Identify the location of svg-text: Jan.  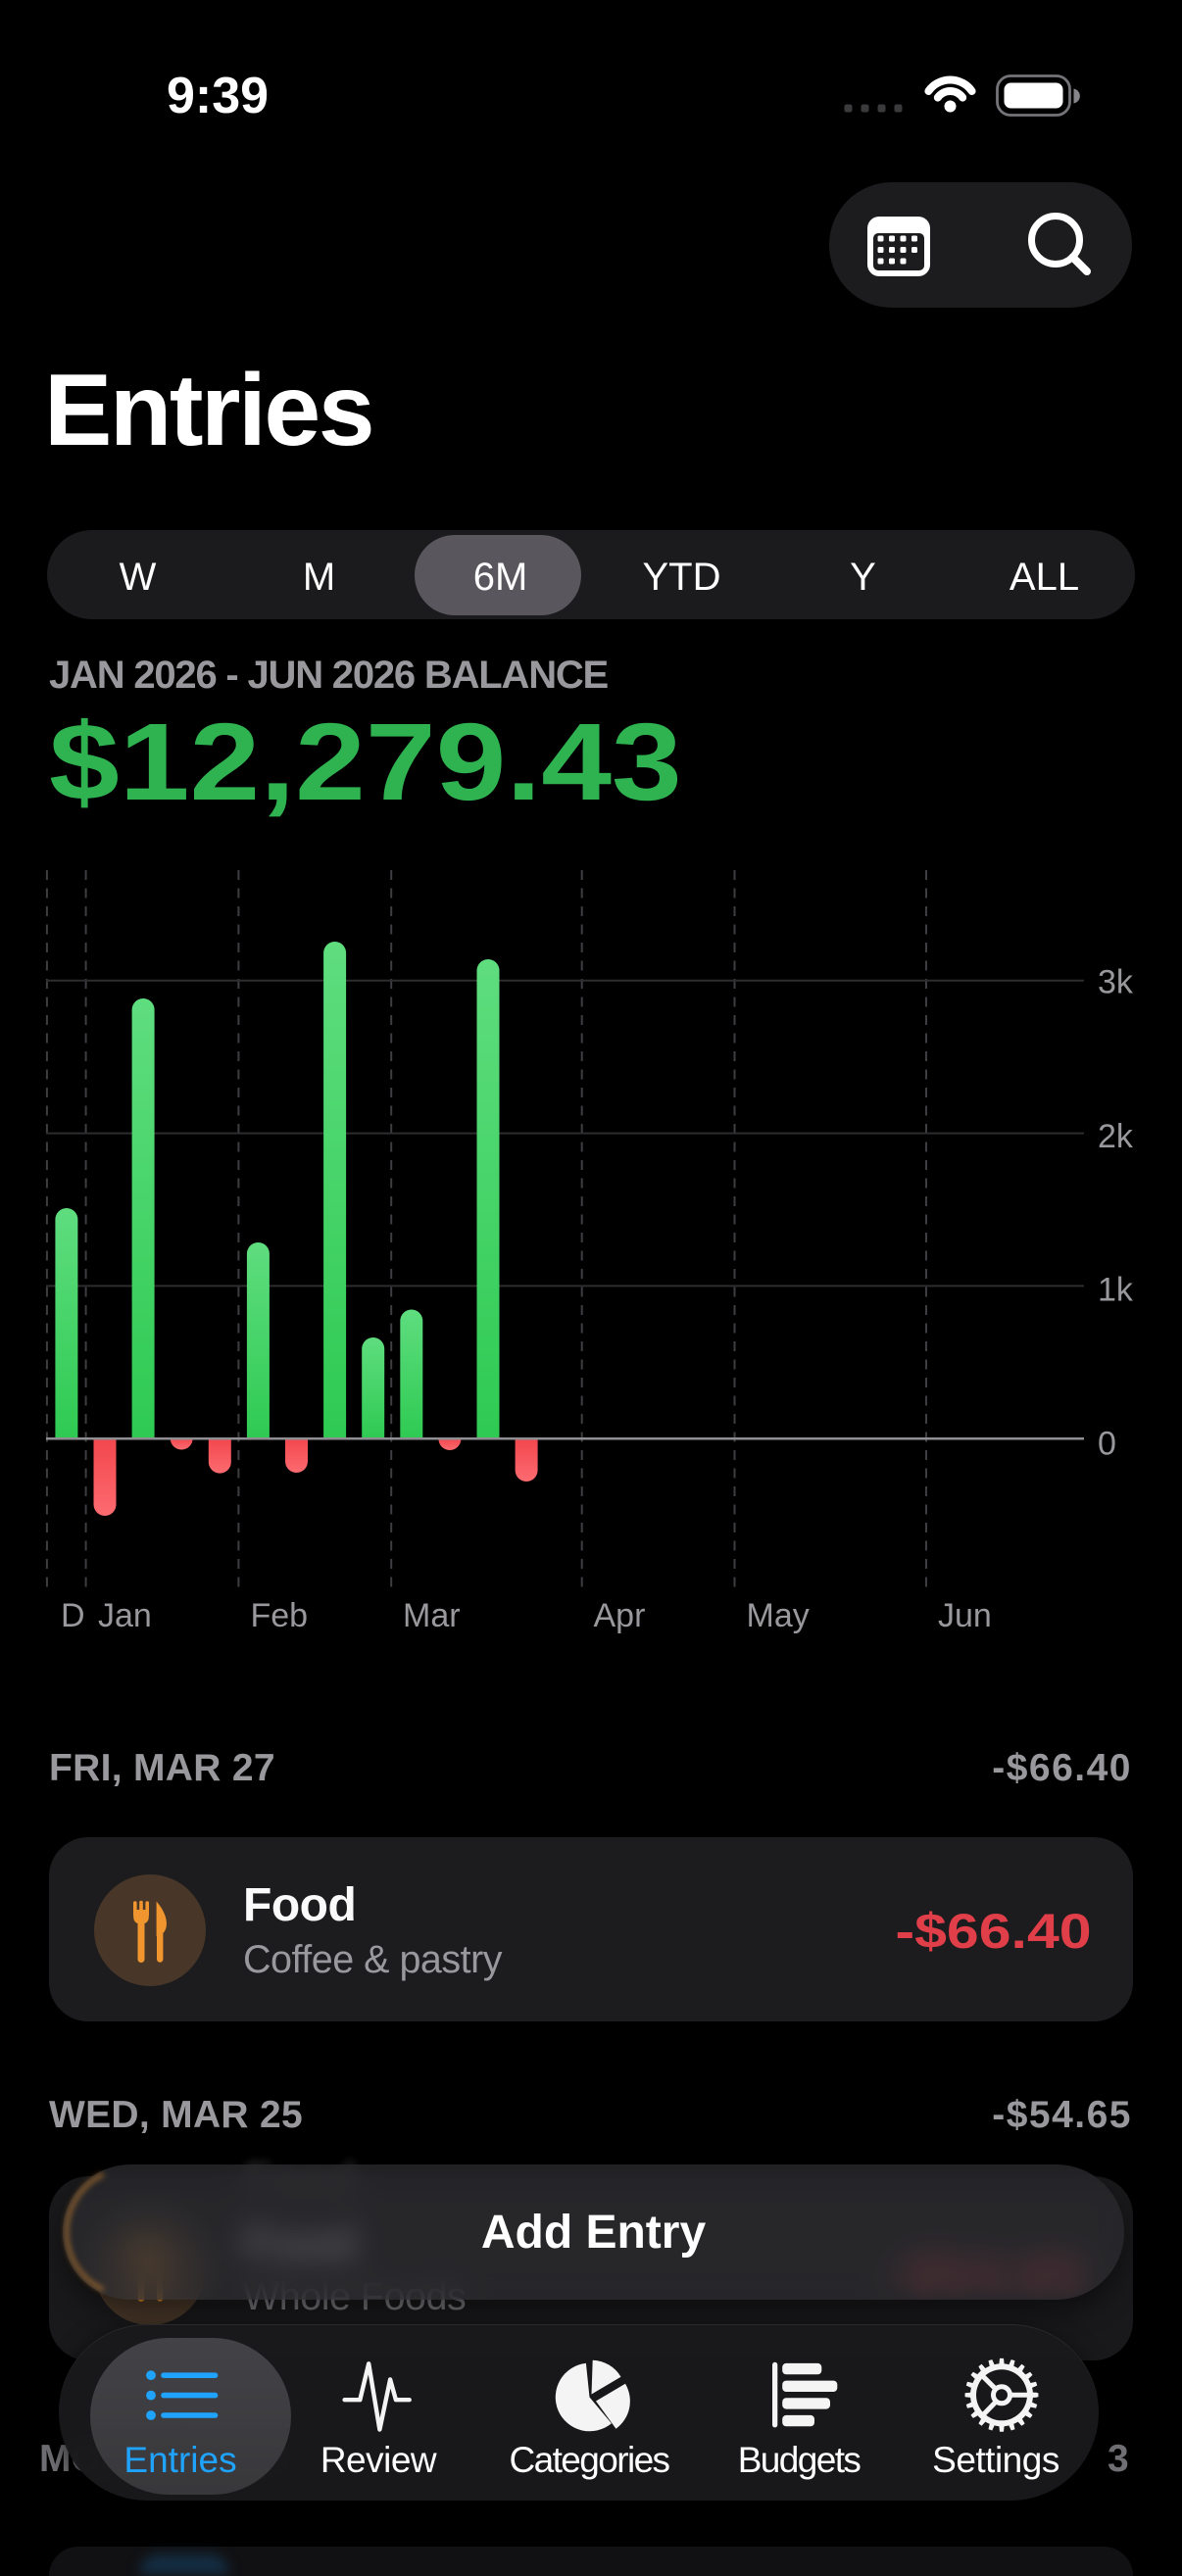
(125, 1615).